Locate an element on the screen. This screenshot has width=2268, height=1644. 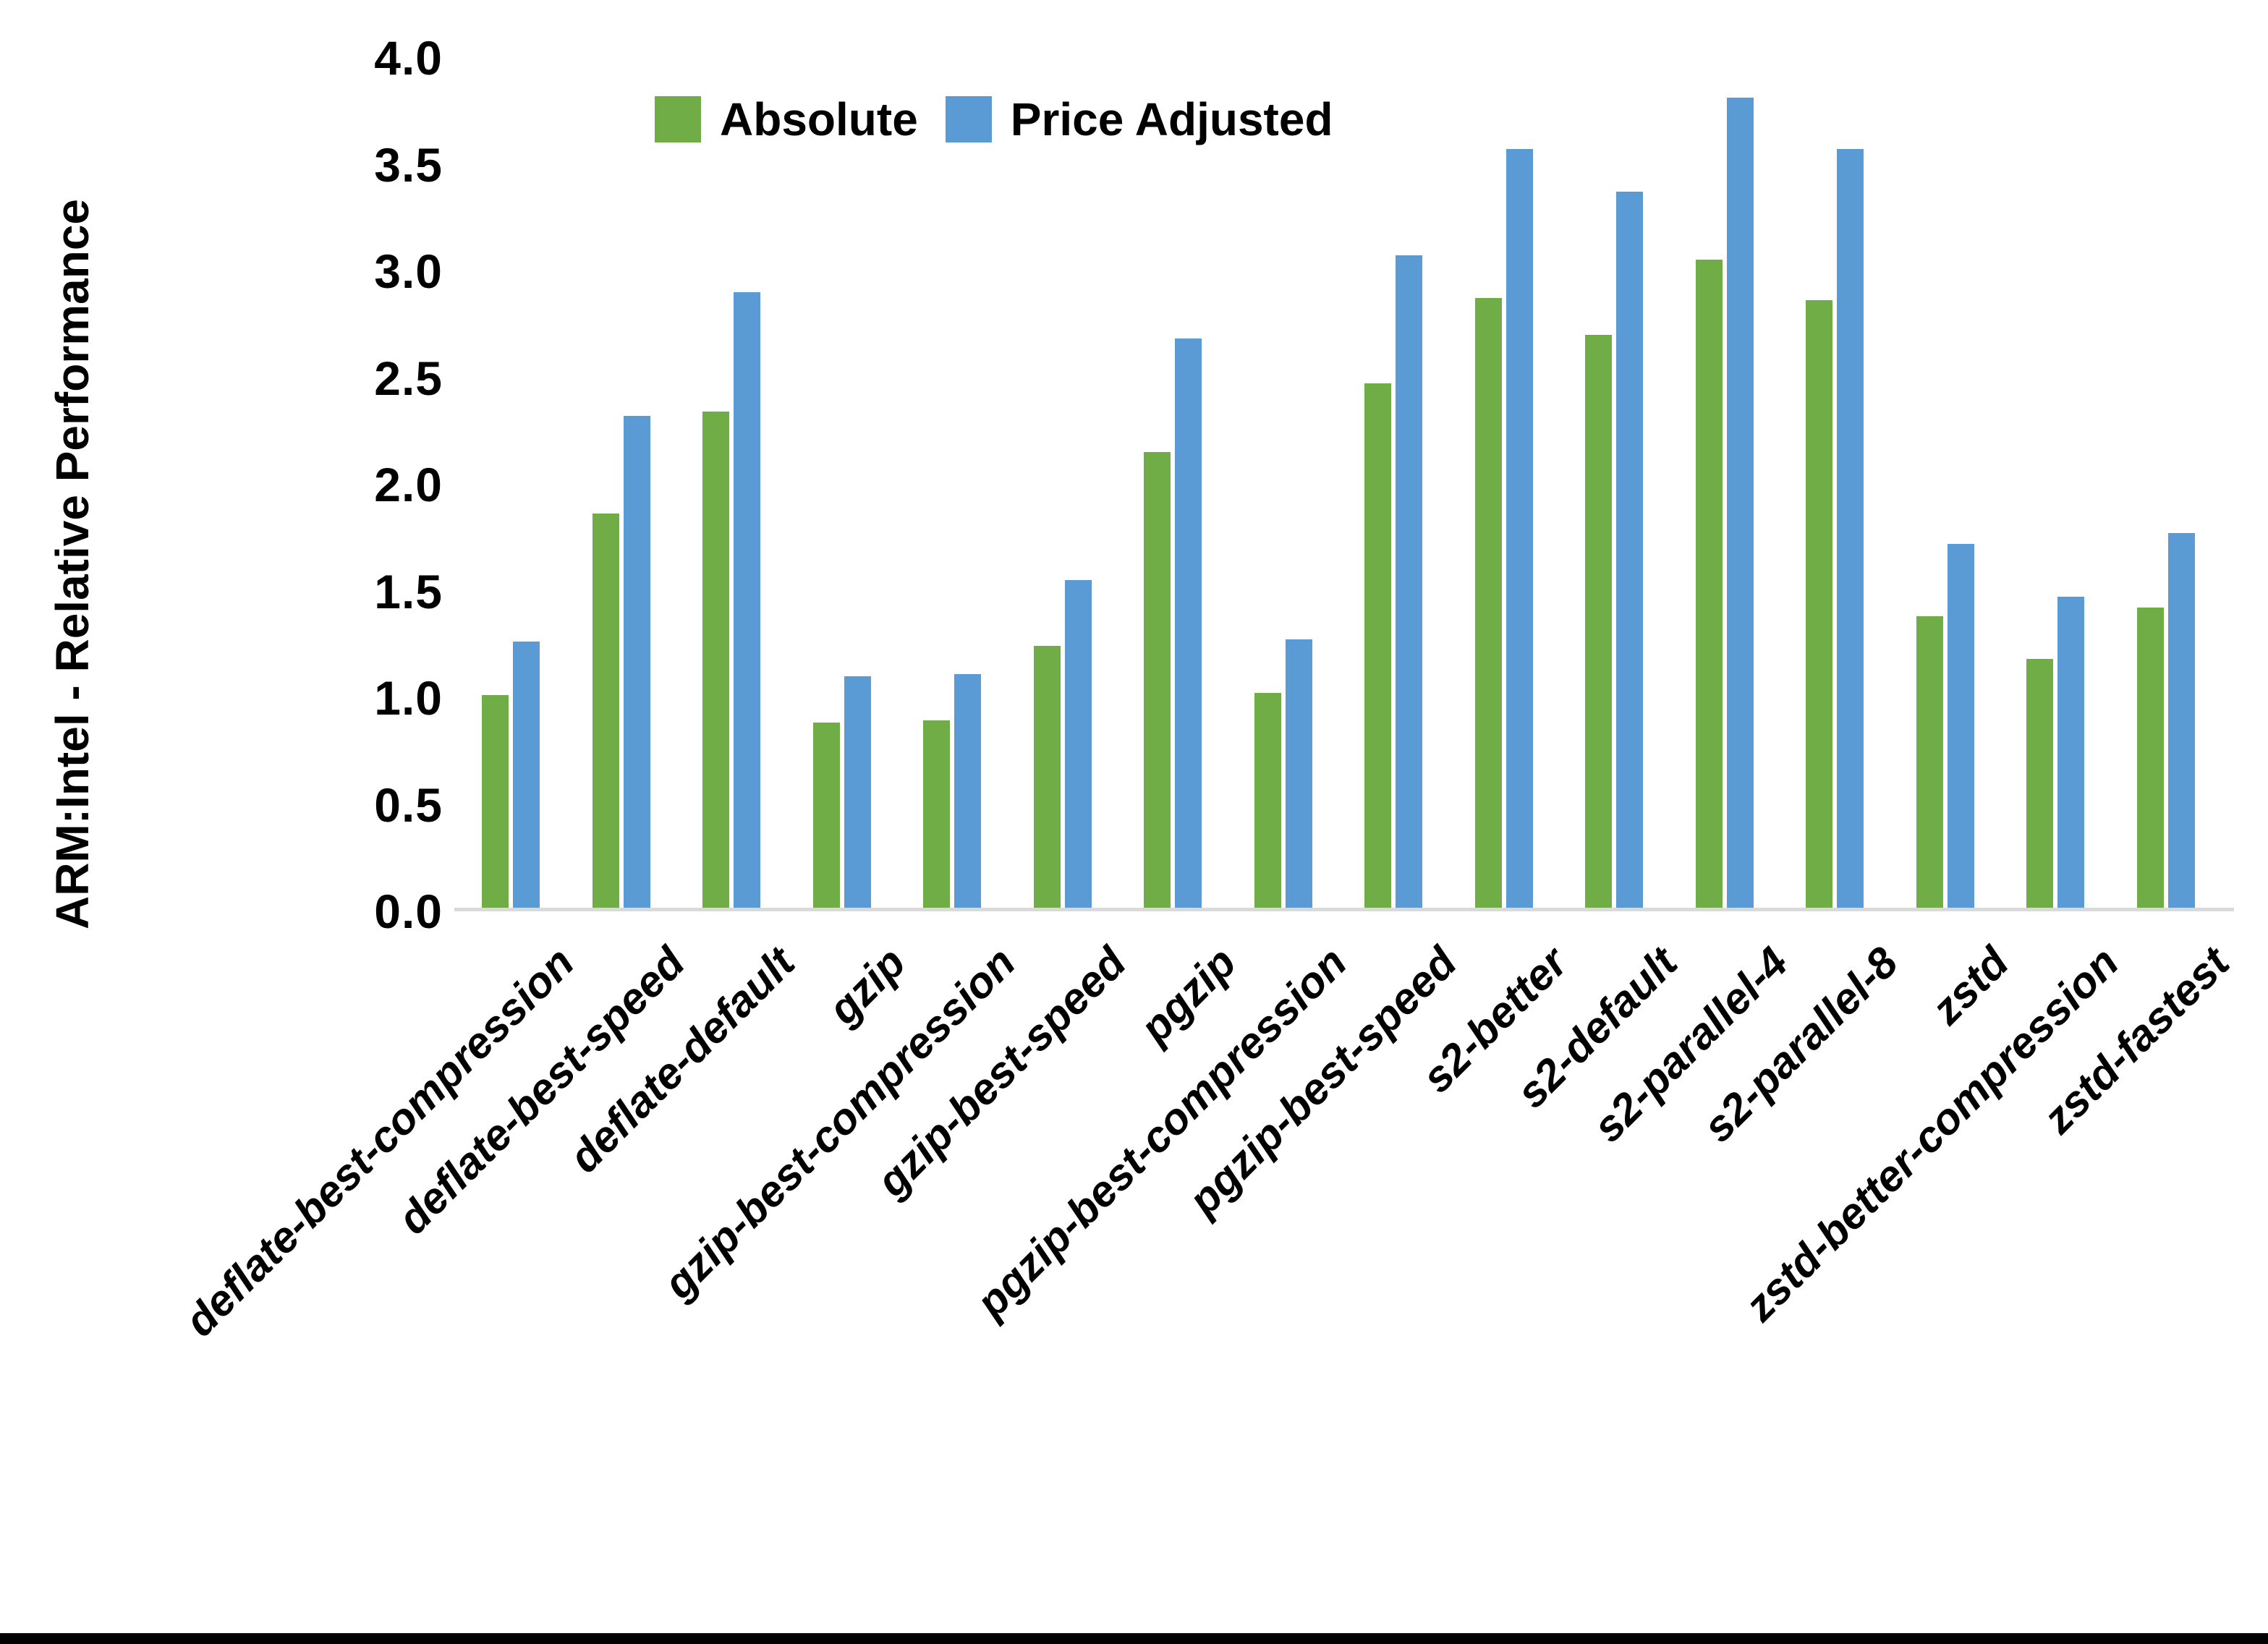
legend-swatch-price-adjusted-icon is located at coordinates (968, 119).